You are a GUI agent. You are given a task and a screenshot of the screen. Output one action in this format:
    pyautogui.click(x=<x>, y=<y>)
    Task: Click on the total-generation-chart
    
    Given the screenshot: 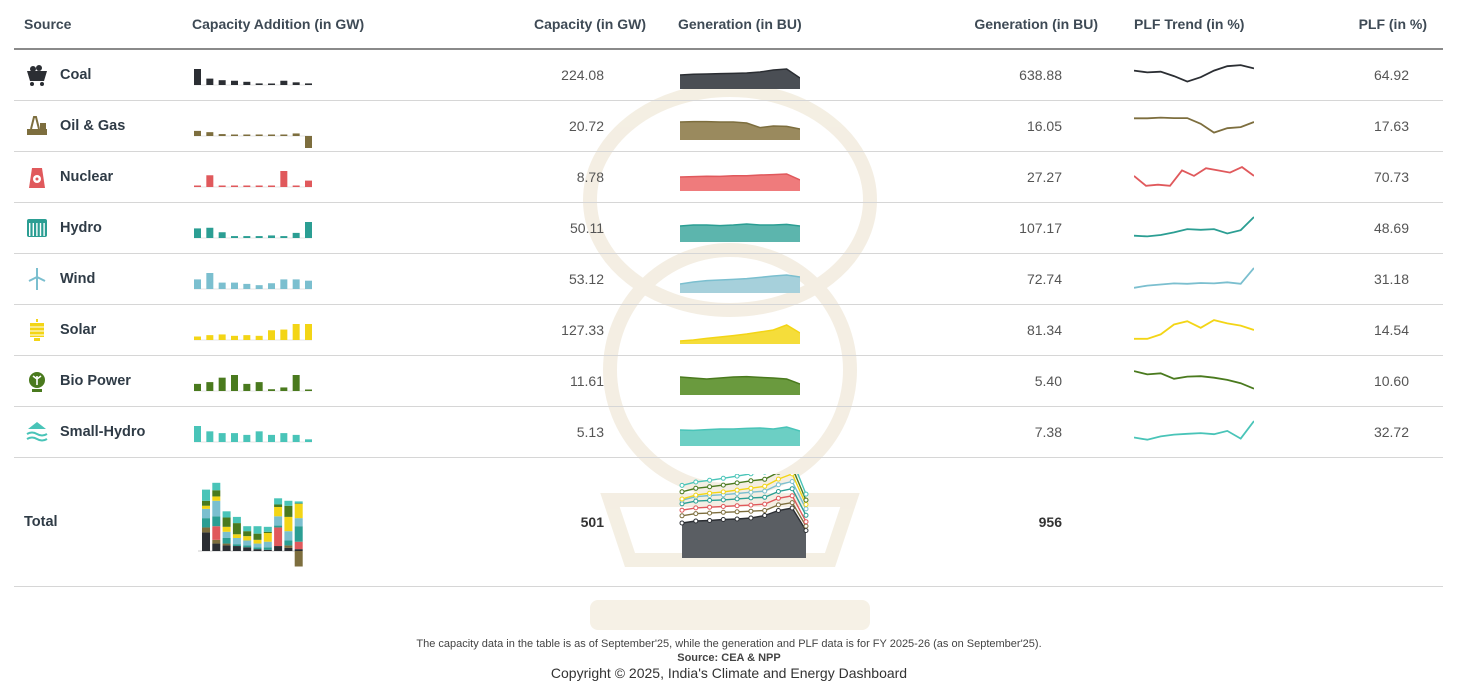 What is the action you would take?
    pyautogui.click(x=748, y=522)
    